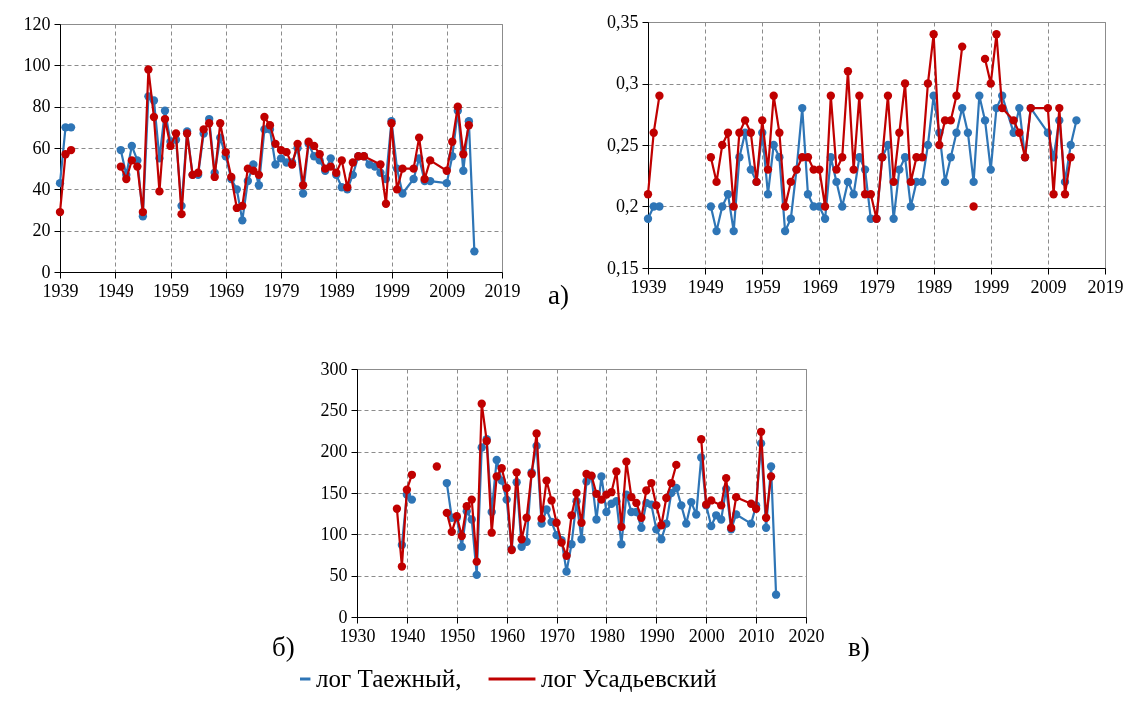 This screenshot has height=714, width=1134. I want to click on x-tick-label: 1960, so click(507, 635).